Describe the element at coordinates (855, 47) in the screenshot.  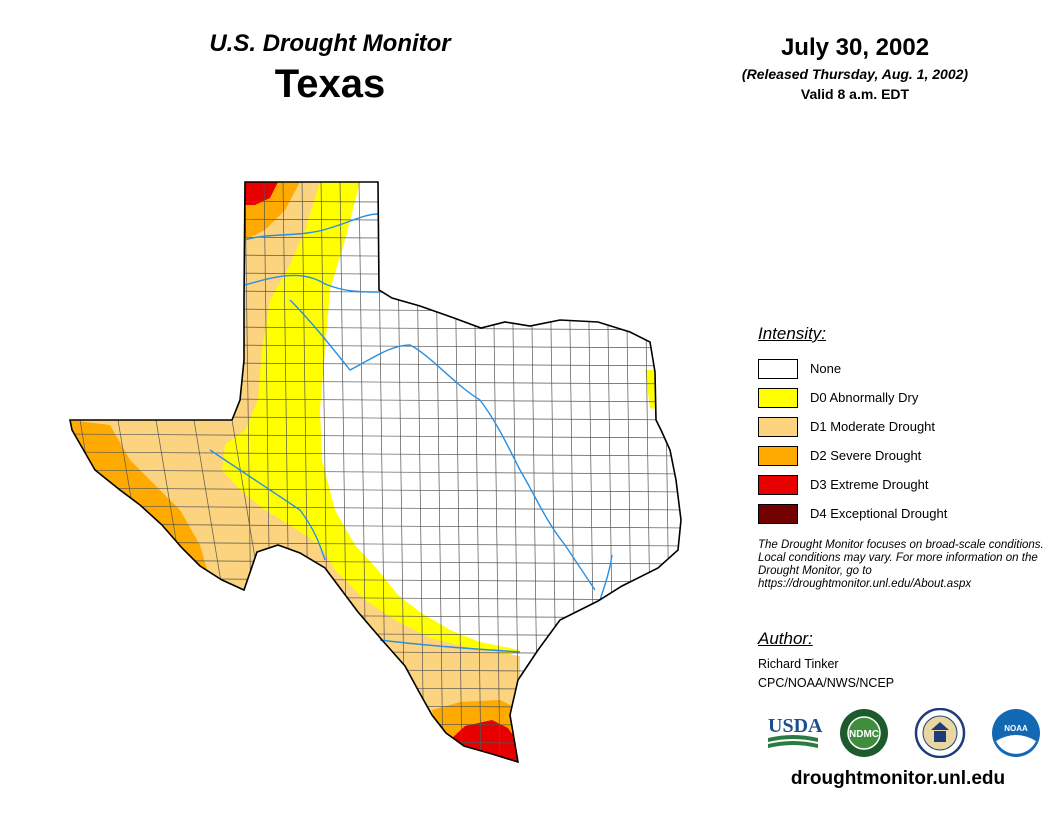
I see `map-date: July 30, 2002` at that location.